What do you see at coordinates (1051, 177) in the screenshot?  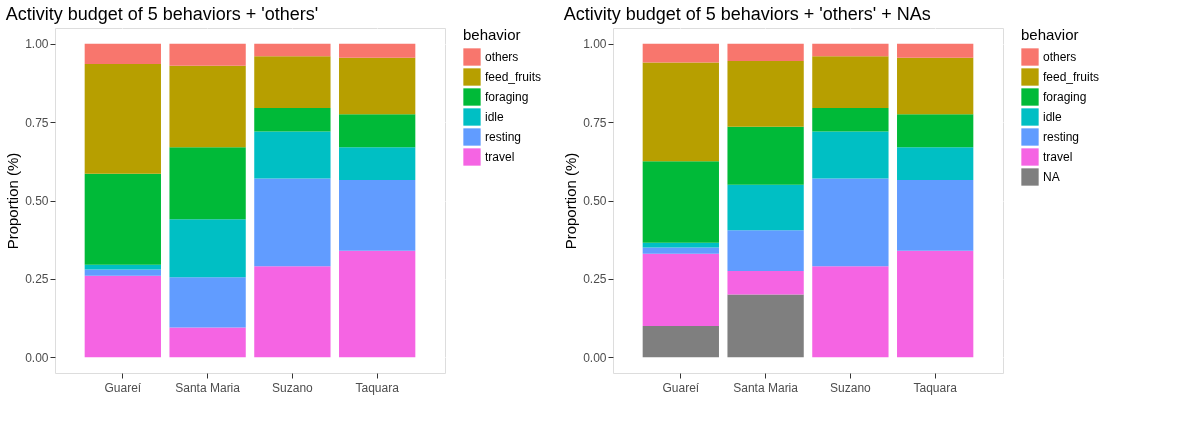 I see `legend-label: NA` at bounding box center [1051, 177].